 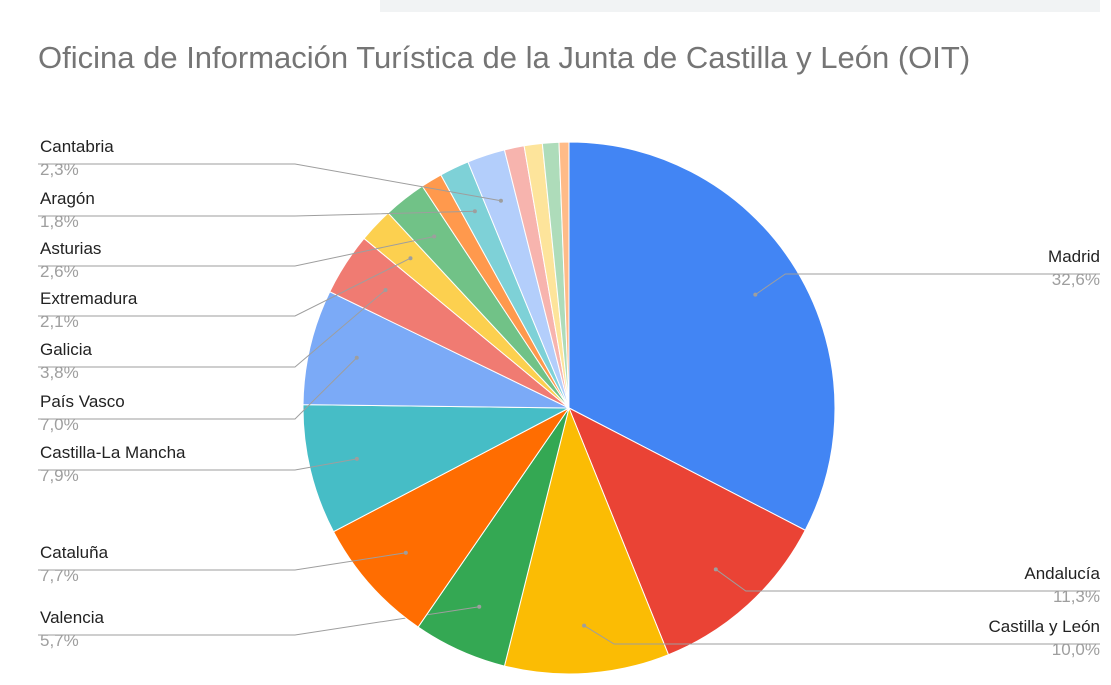 What do you see at coordinates (1044, 626) in the screenshot?
I see `slice-label: Castilla y León` at bounding box center [1044, 626].